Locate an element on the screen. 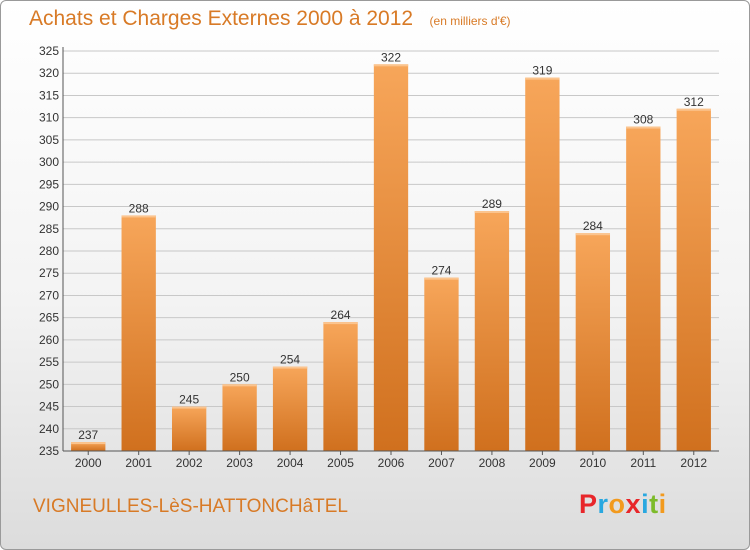 The width and height of the screenshot is (750, 550). logo-letter: o is located at coordinates (617, 504).